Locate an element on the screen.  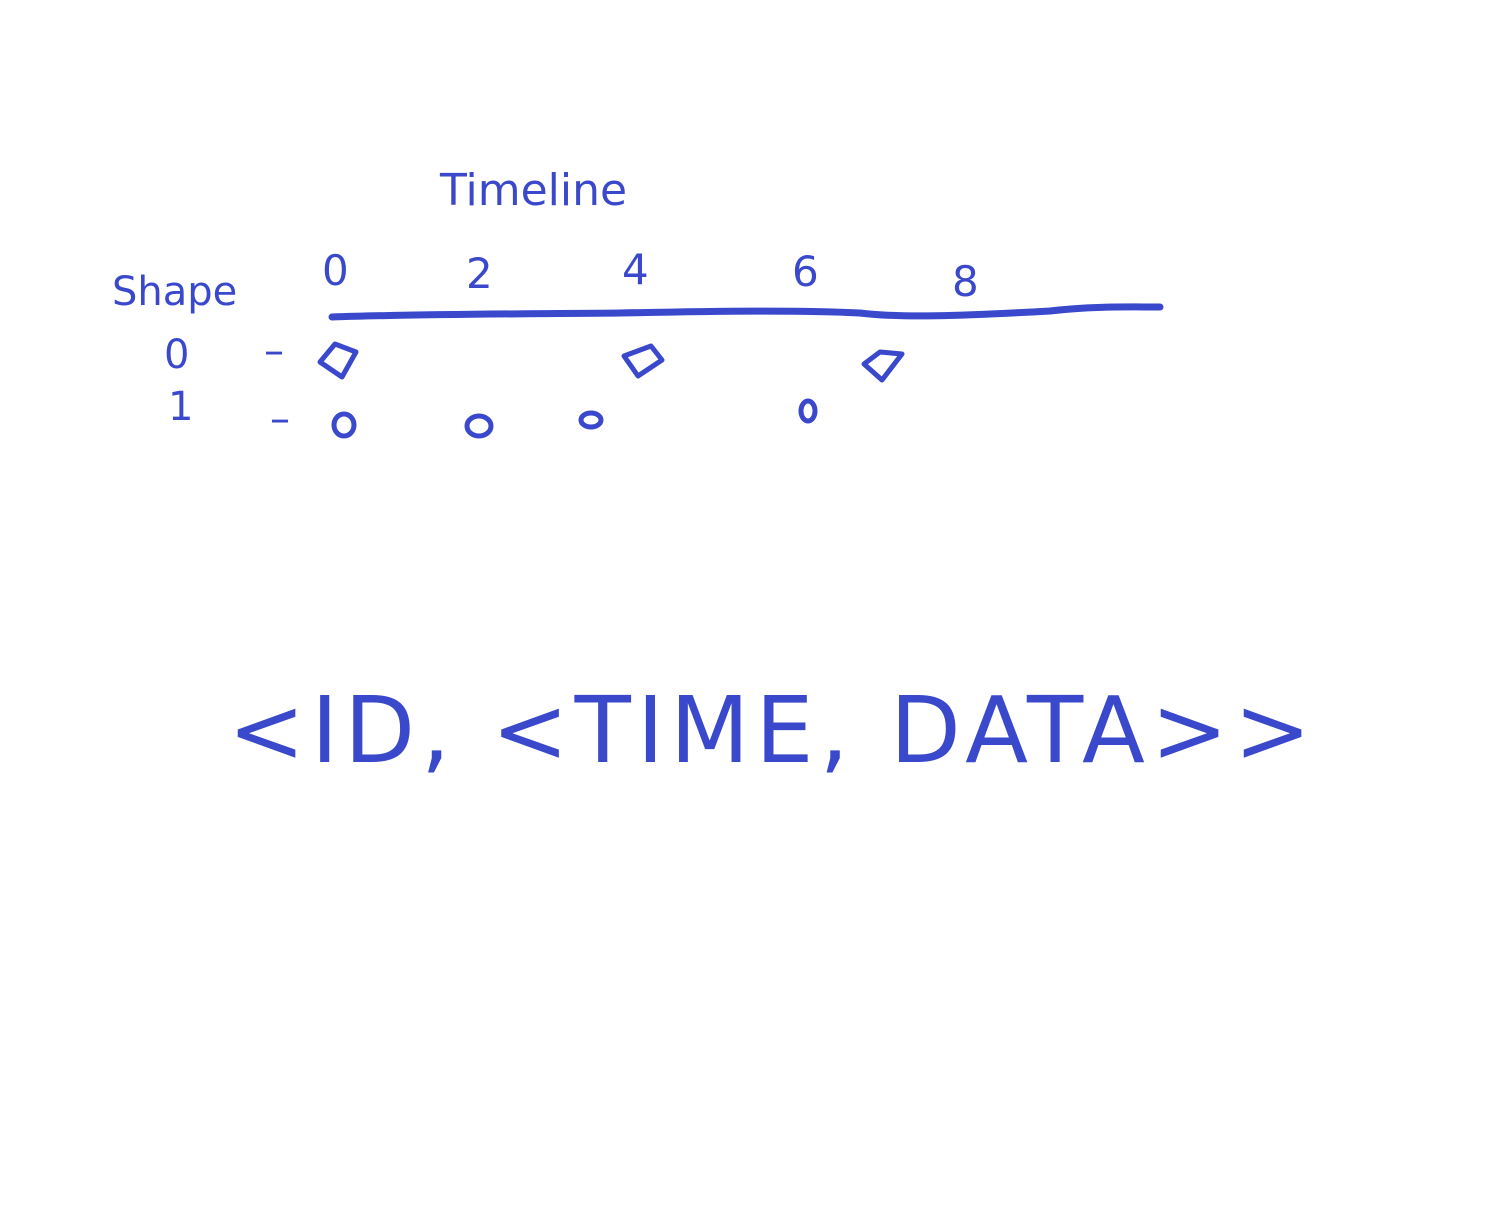
row-0-events is located at coordinates (611, 362).